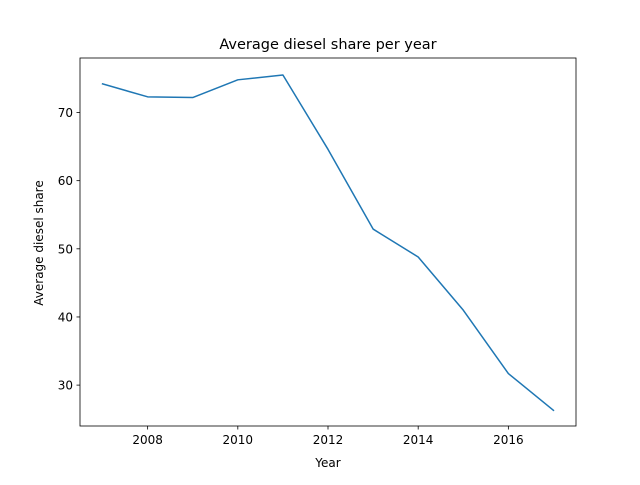  I want to click on y-axis-label: Average diesel share, so click(39, 242).